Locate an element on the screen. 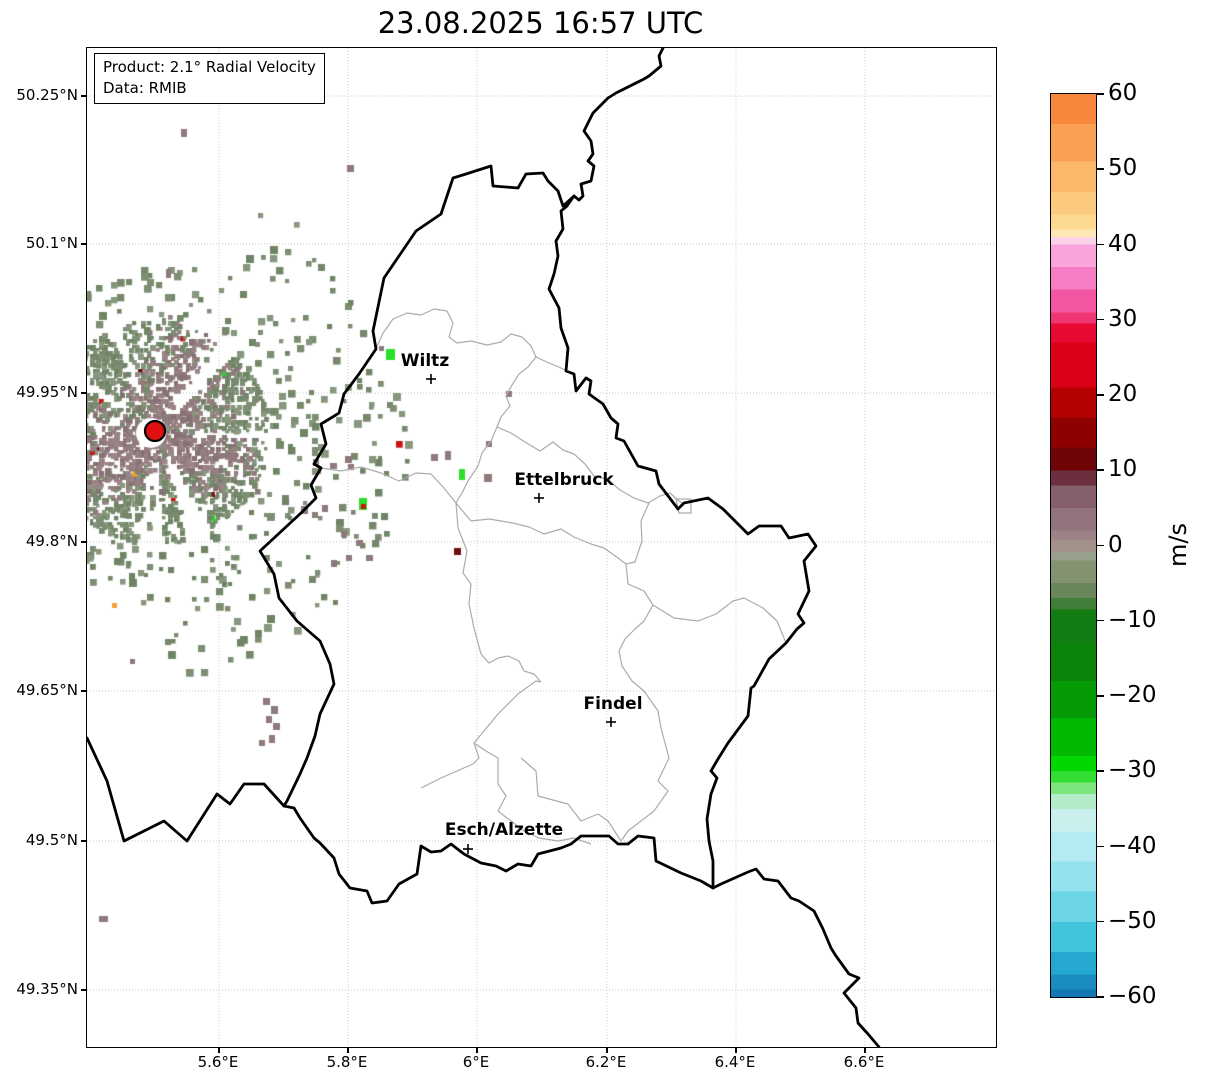  x-tick-label: 5.6°E is located at coordinates (218, 1062).